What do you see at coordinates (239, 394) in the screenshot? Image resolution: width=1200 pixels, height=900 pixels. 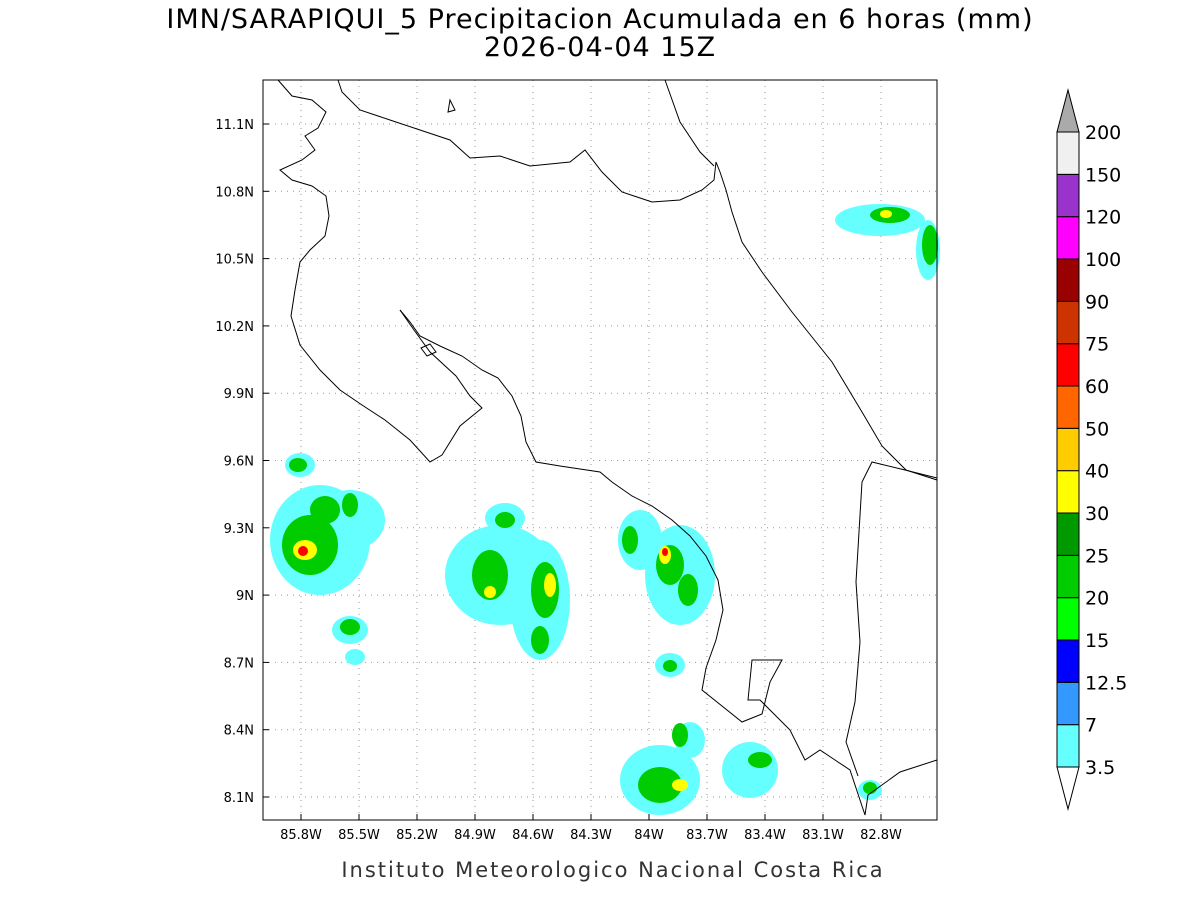 I see `lat-label: 9.9N` at bounding box center [239, 394].